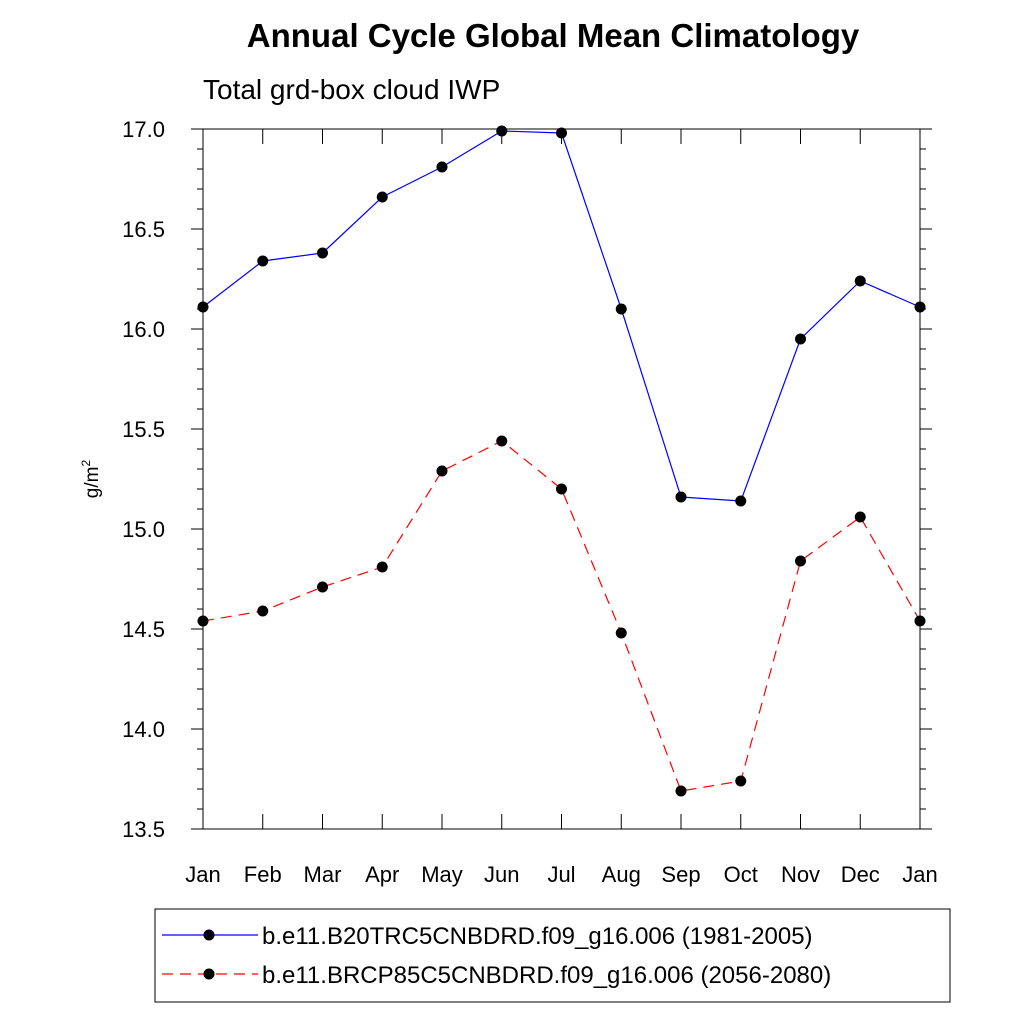 This screenshot has height=1024, width=1024. What do you see at coordinates (800, 874) in the screenshot?
I see `x-tick-label: Nov` at bounding box center [800, 874].